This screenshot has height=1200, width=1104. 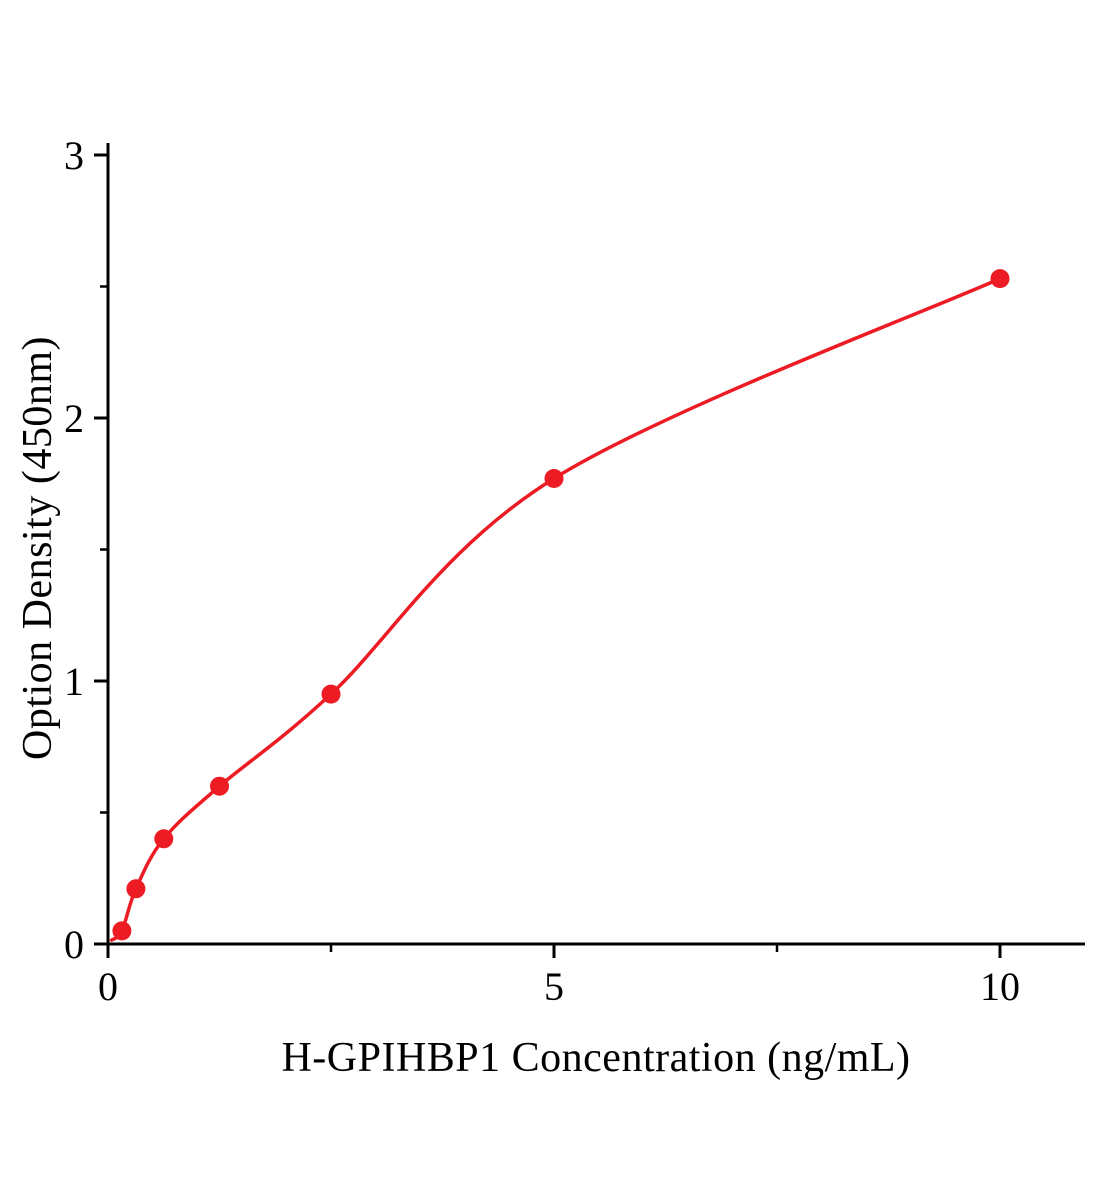 What do you see at coordinates (74, 944) in the screenshot?
I see `y-tick-label: 0` at bounding box center [74, 944].